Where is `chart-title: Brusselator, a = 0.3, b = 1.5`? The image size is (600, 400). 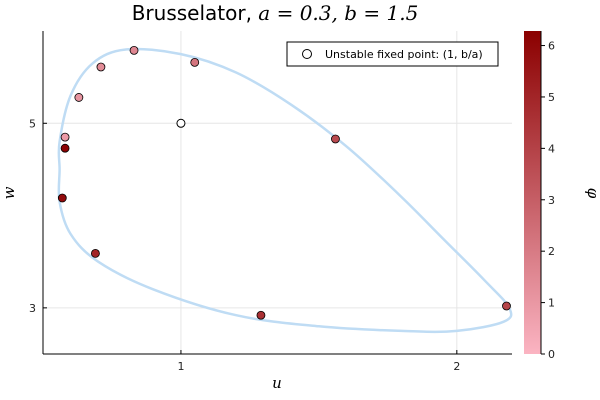
chart-title: Brusselator, a = 0.3, b = 1.5 is located at coordinates (275, 13).